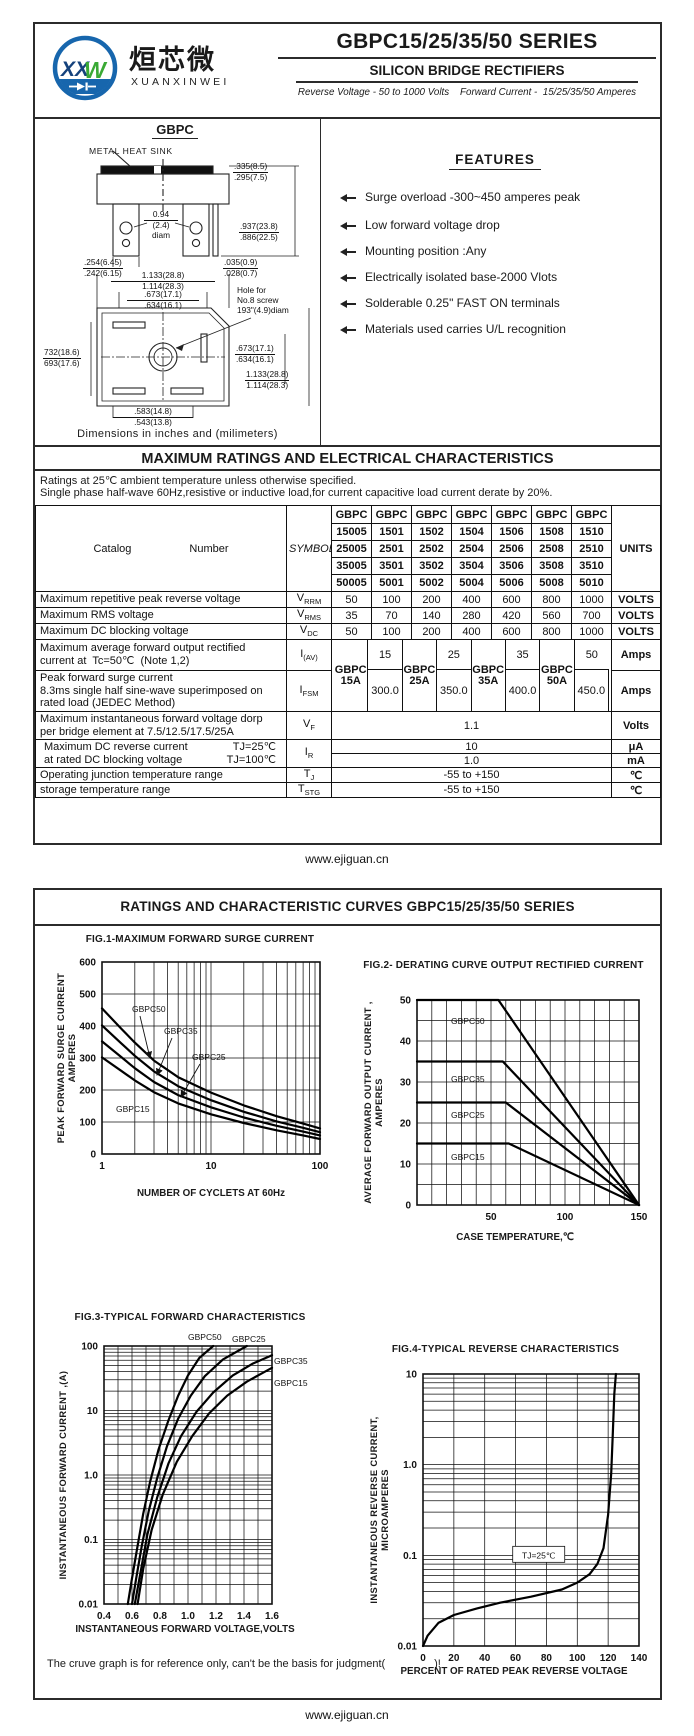  Describe the element at coordinates (267, 379) in the screenshot. I see `dim-label: 1.133(28.8) 1.114(28.3)` at that location.